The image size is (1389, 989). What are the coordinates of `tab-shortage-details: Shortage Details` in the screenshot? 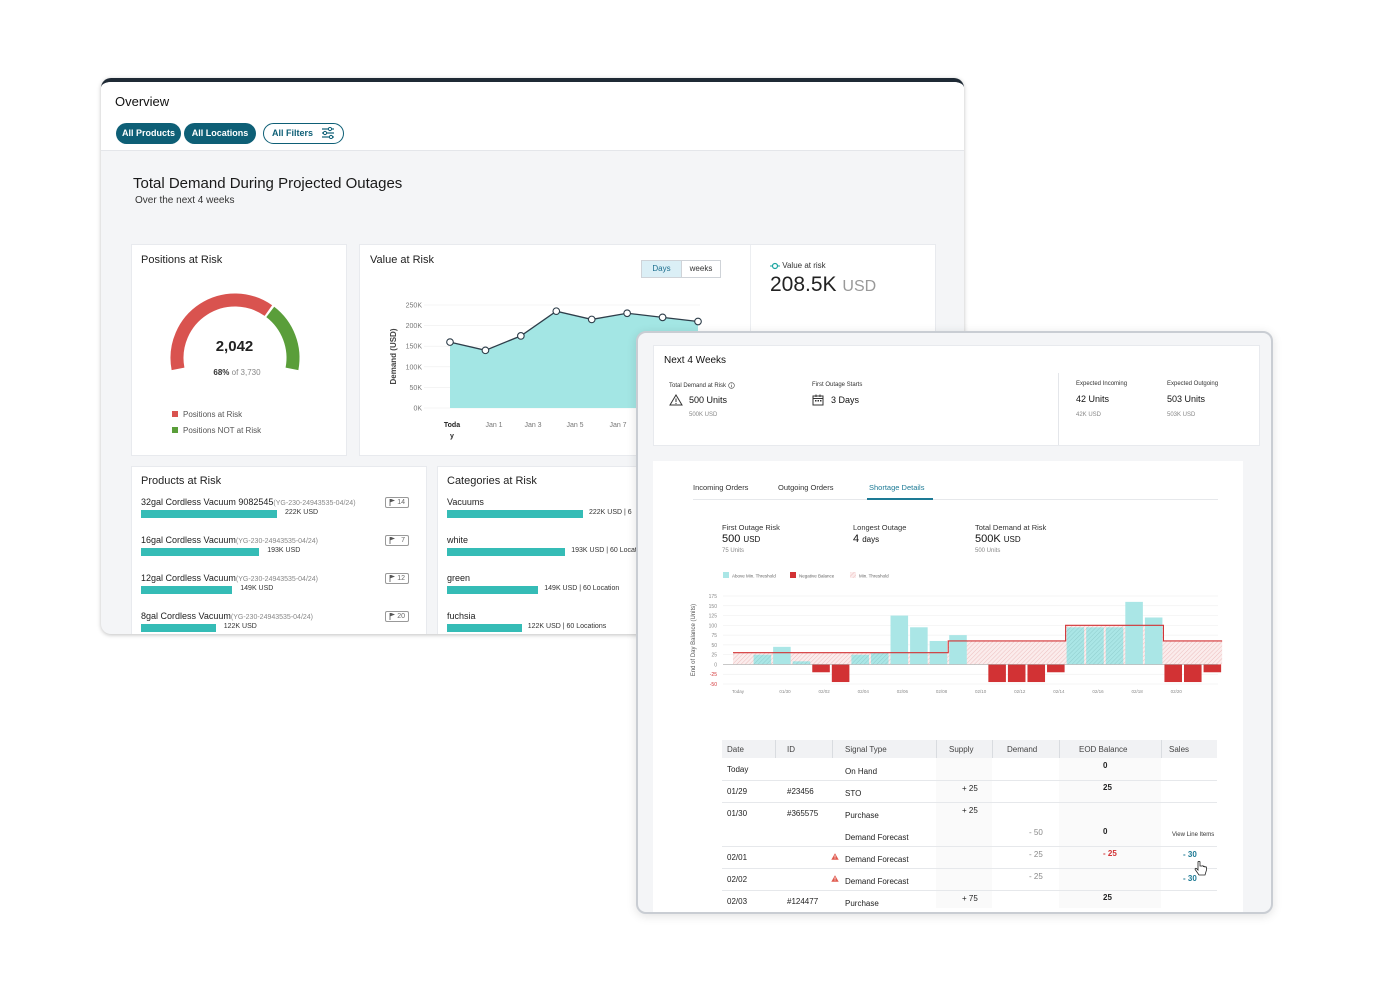 It's located at (897, 487).